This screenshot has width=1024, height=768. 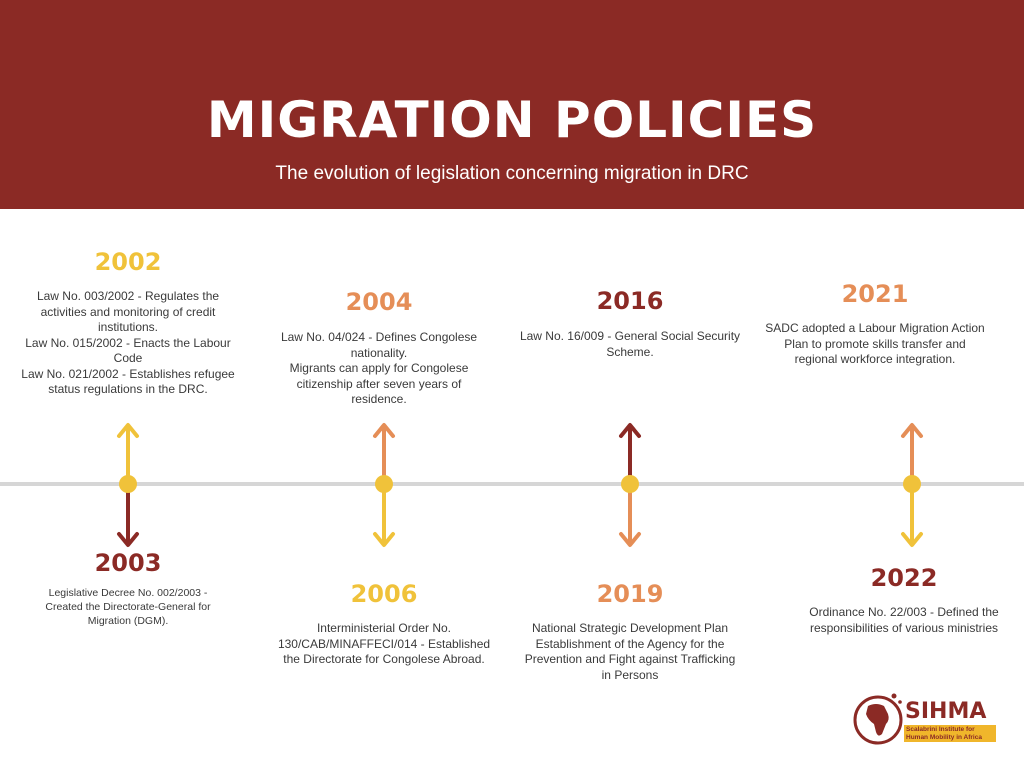 I want to click on logo-name: SIHMA, so click(x=946, y=711).